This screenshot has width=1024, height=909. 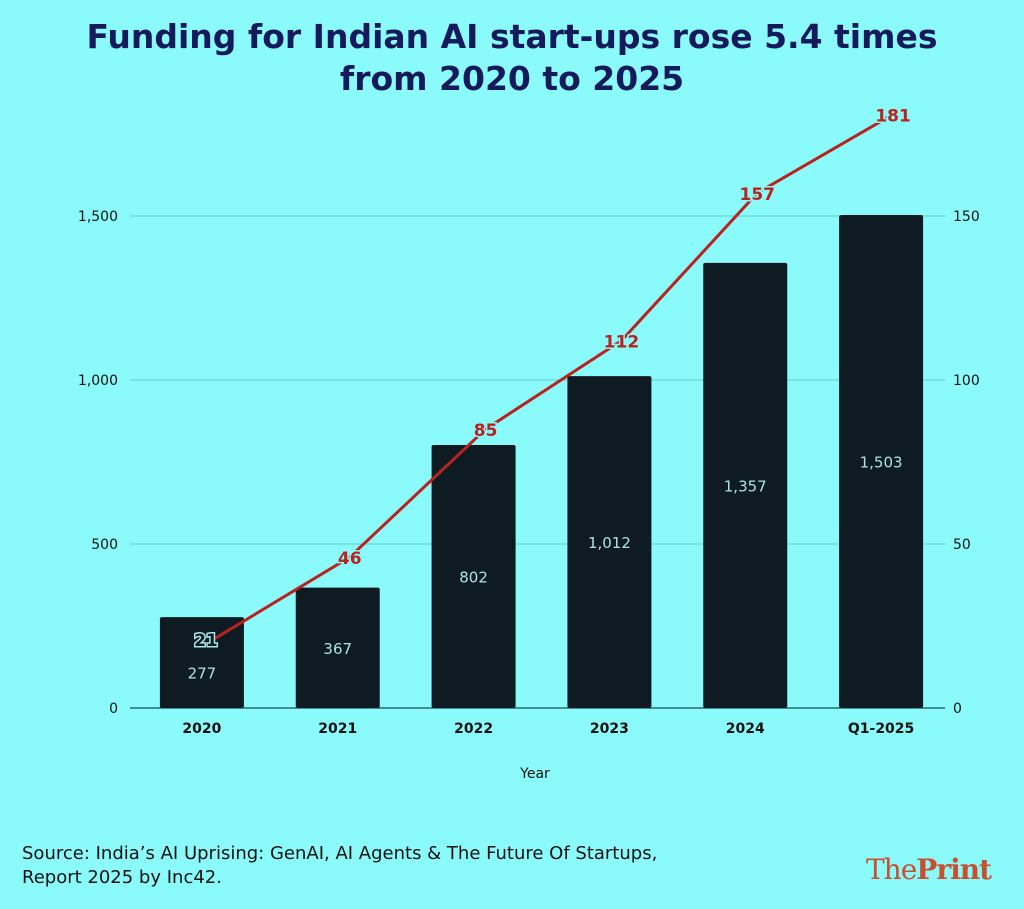 I want to click on line-point-label: 112, so click(x=622, y=343).